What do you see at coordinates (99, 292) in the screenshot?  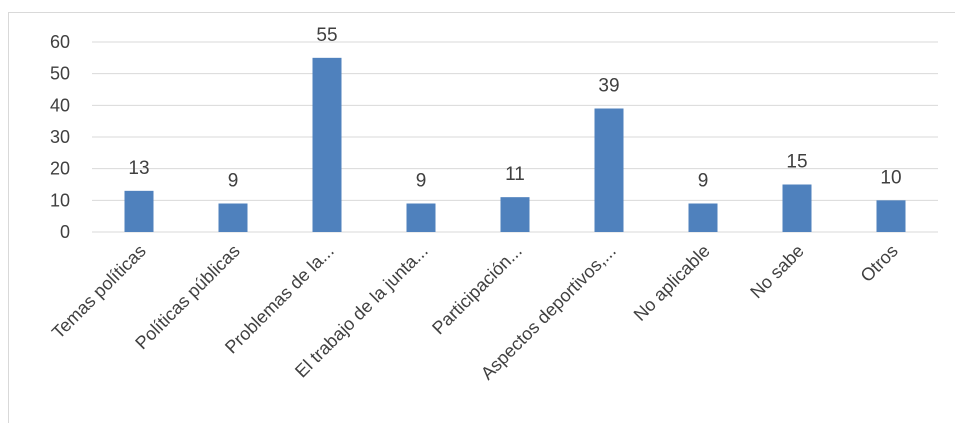 I see `x-category-label: Temas políticas` at bounding box center [99, 292].